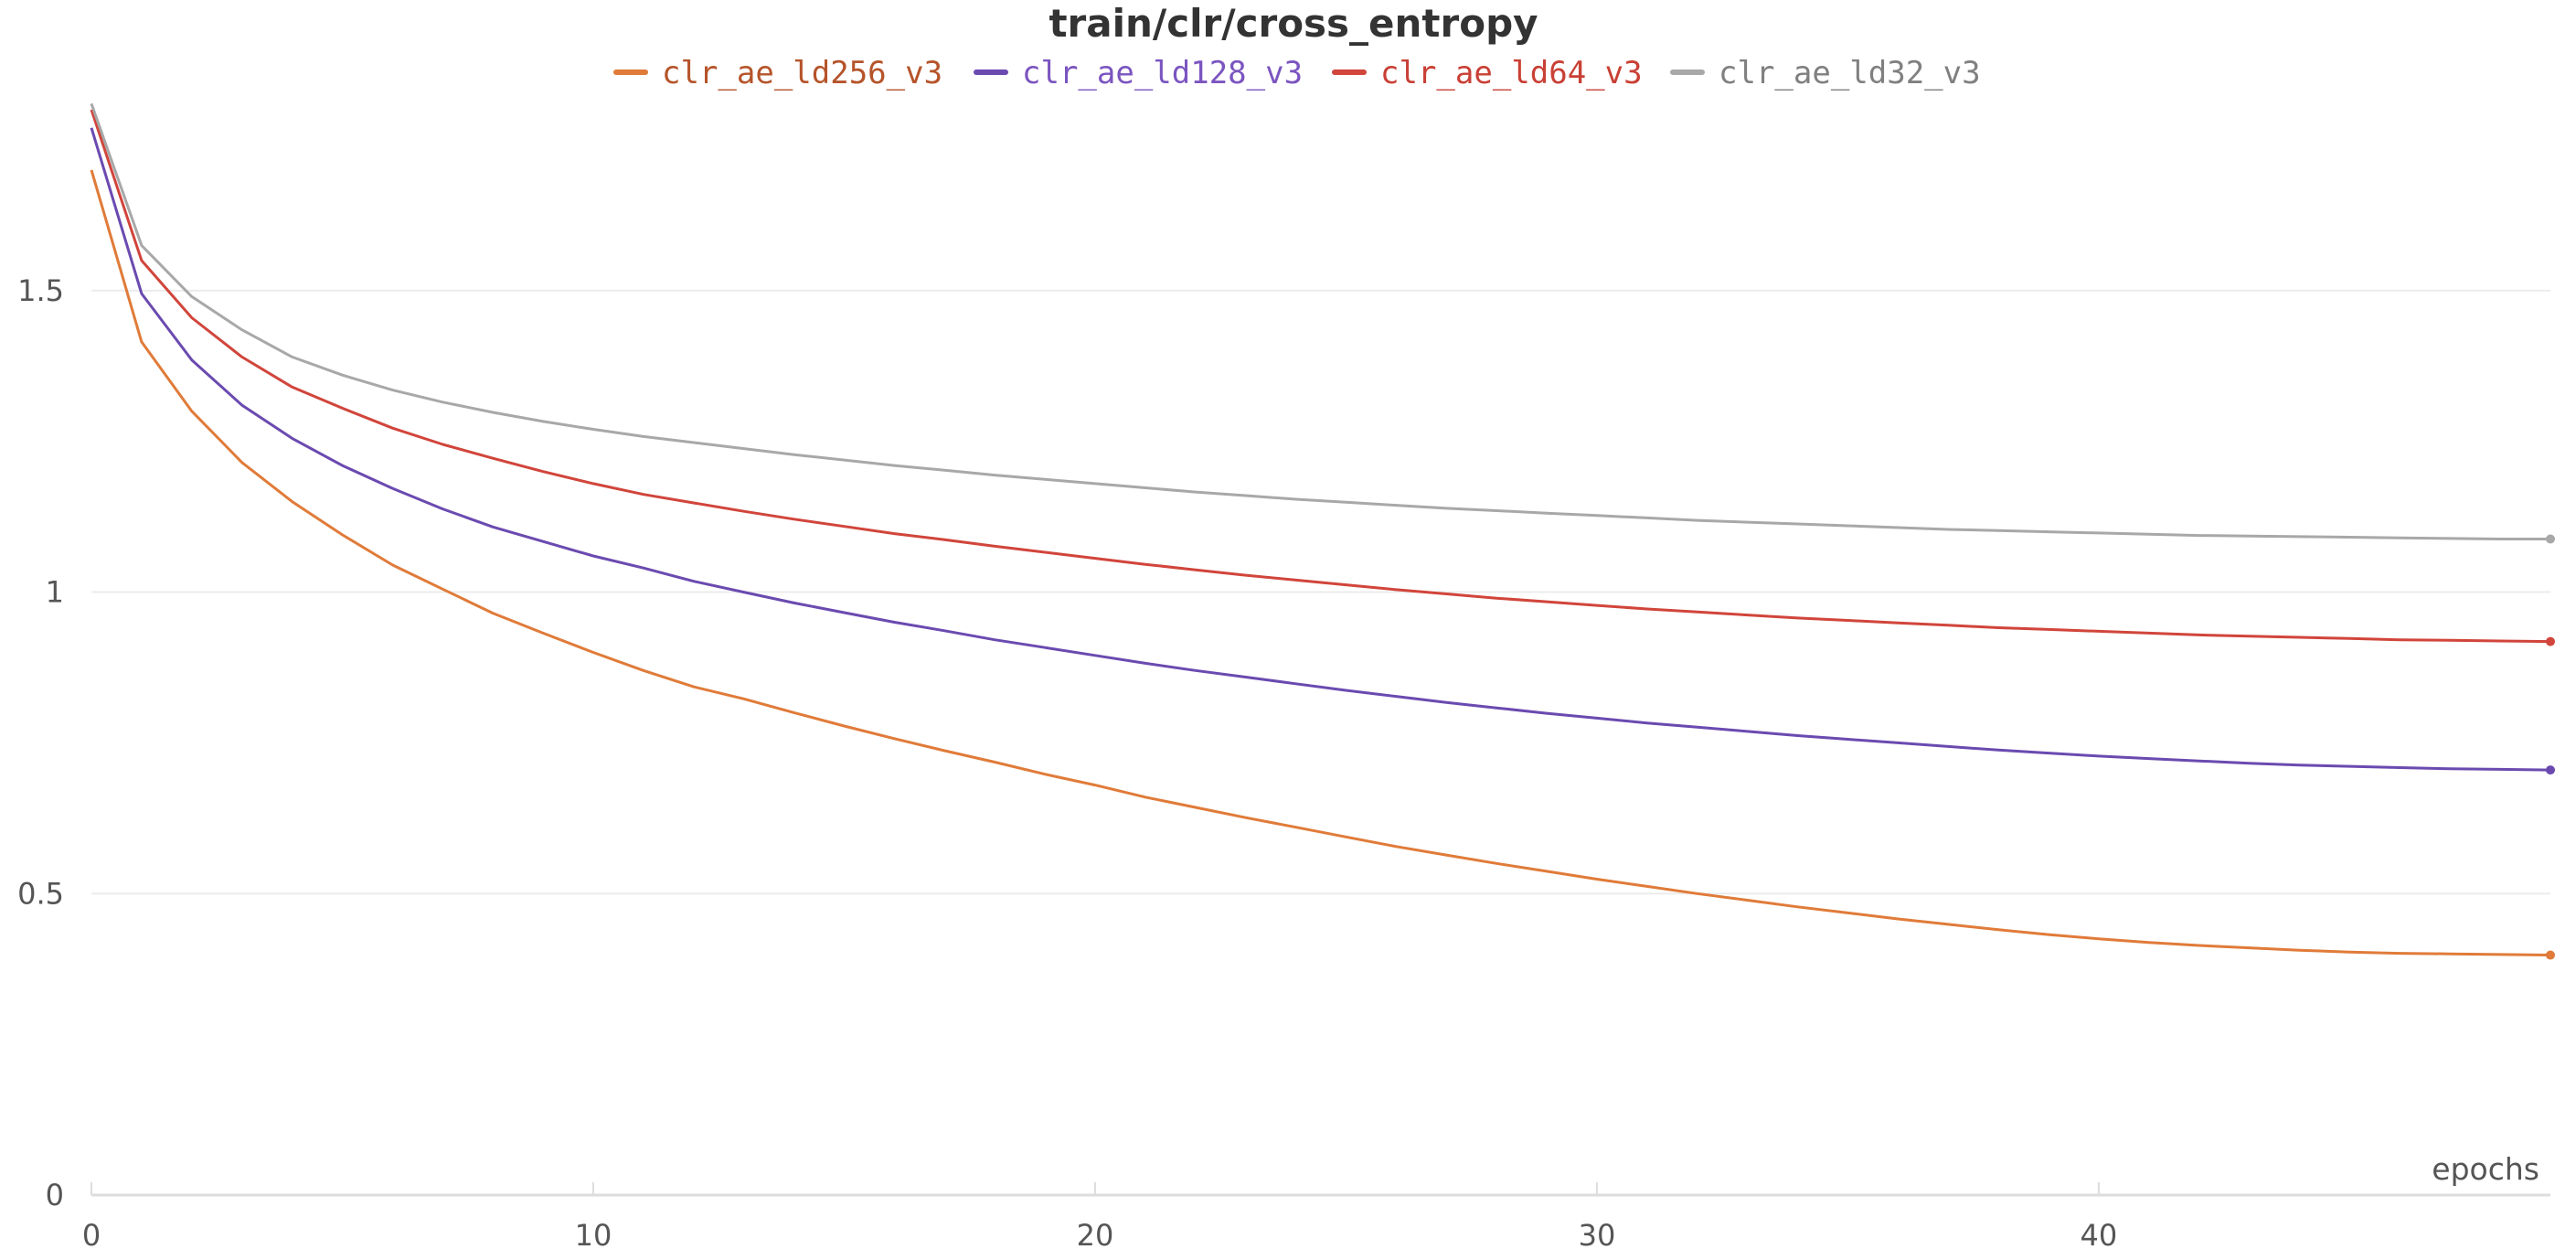 Image resolution: width=2576 pixels, height=1260 pixels. I want to click on x-tick-label: 20, so click(1095, 1235).